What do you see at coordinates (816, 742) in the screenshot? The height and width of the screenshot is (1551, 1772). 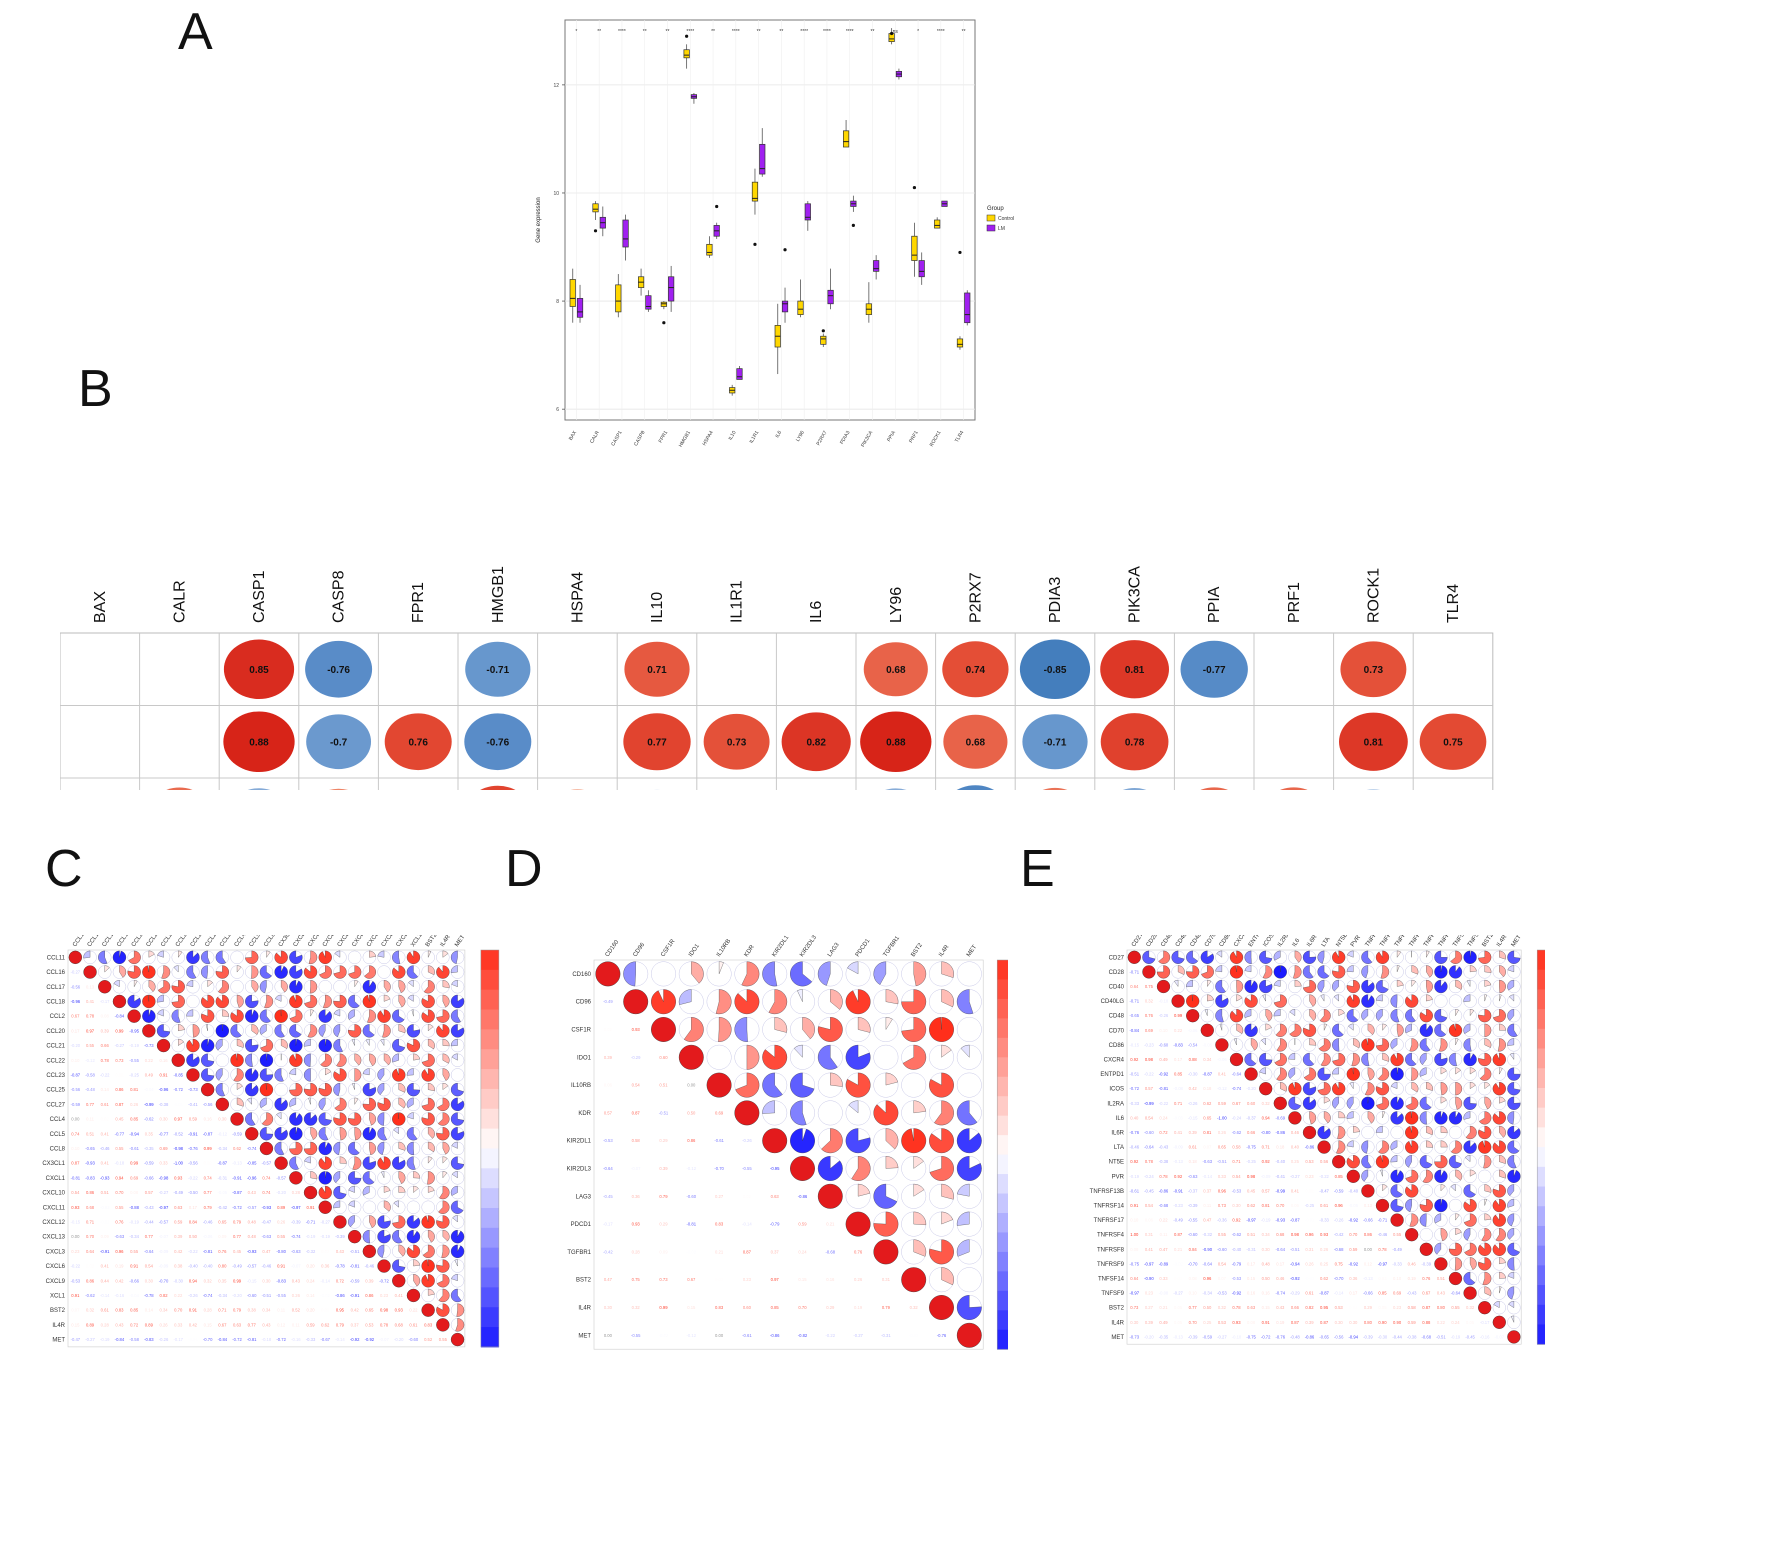 I see `correlation-value: 0.82` at bounding box center [816, 742].